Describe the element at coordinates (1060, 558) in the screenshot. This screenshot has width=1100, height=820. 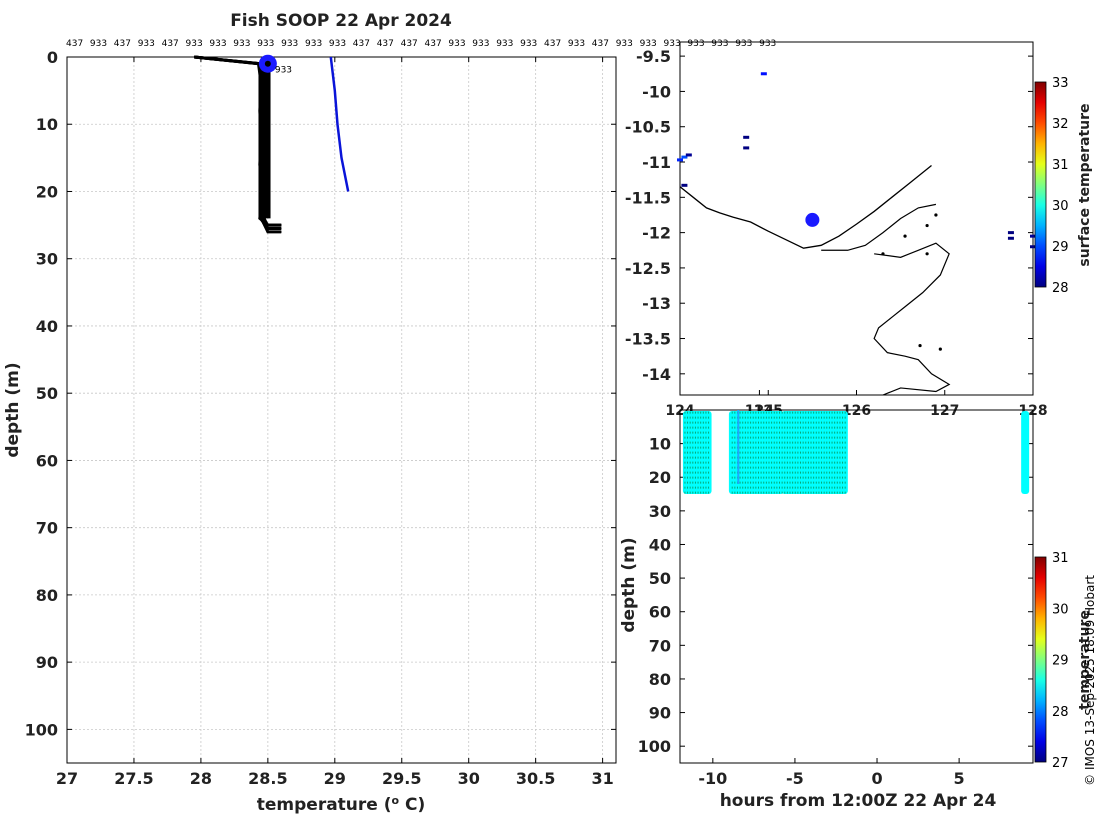
I see `temp-colorbar-tick-label: 31` at that location.